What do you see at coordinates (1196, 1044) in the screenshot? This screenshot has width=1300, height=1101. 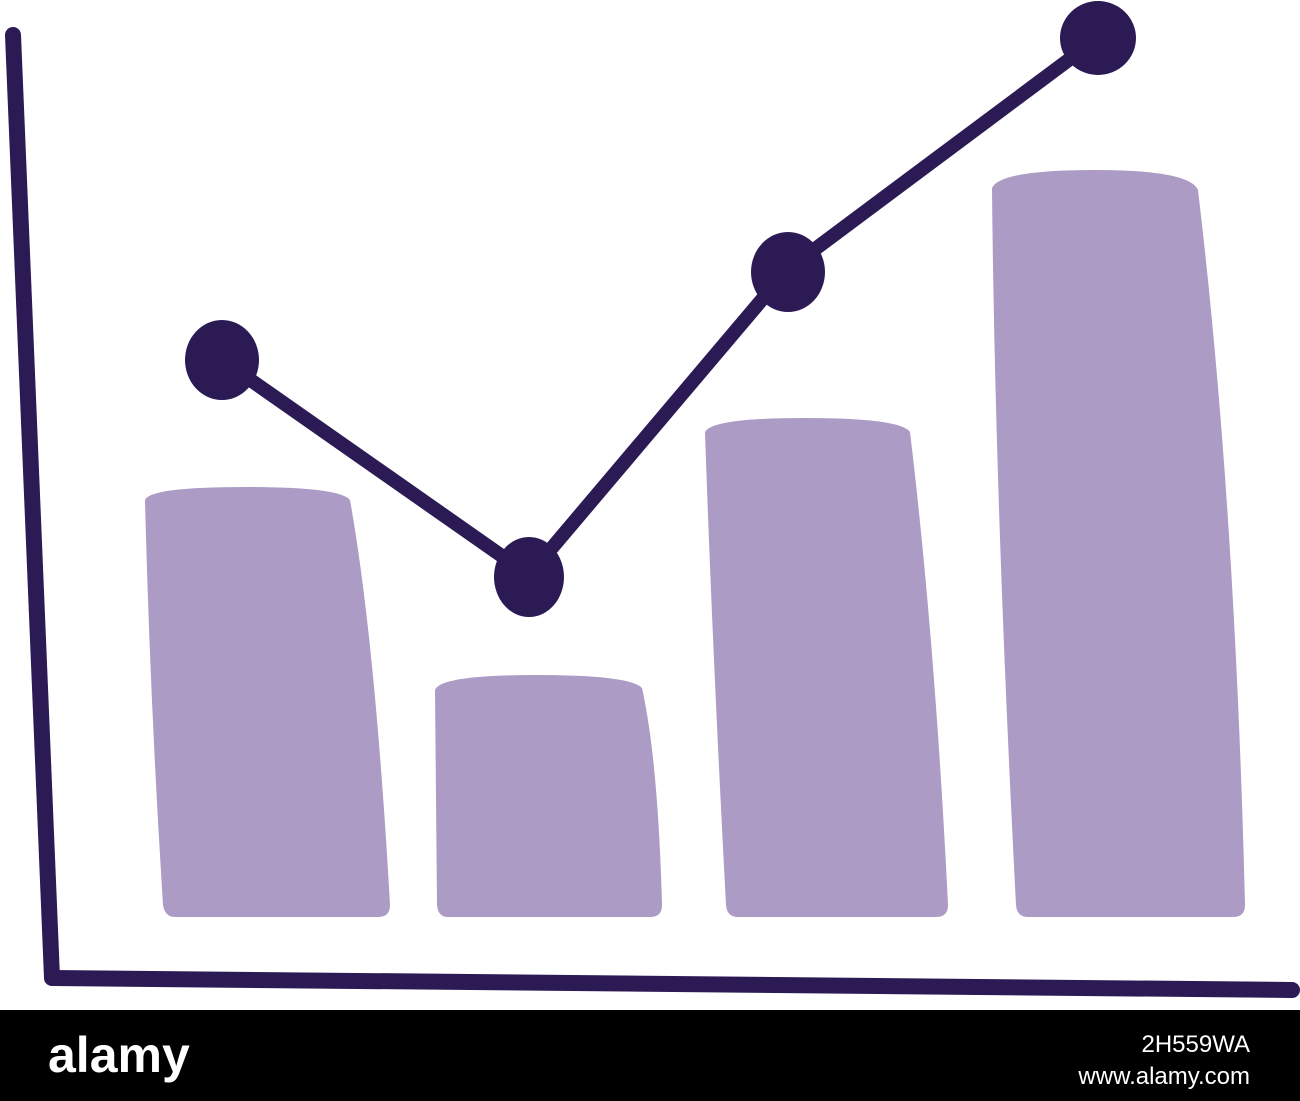 I see `footer-image-id: 2H559WA` at bounding box center [1196, 1044].